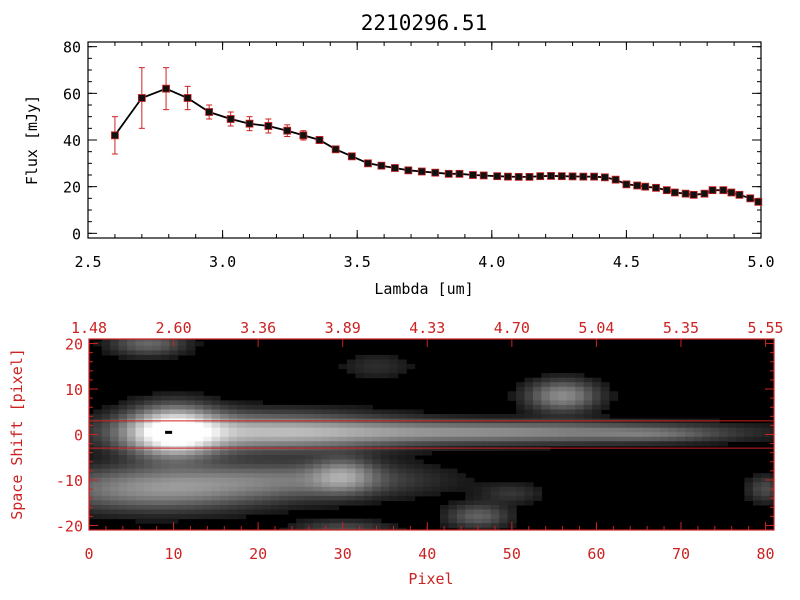 Image resolution: width=800 pixels, height=600 pixels. Describe the element at coordinates (32, 140) in the screenshot. I see `spectrum-y-label: Flux [mJy]` at that location.